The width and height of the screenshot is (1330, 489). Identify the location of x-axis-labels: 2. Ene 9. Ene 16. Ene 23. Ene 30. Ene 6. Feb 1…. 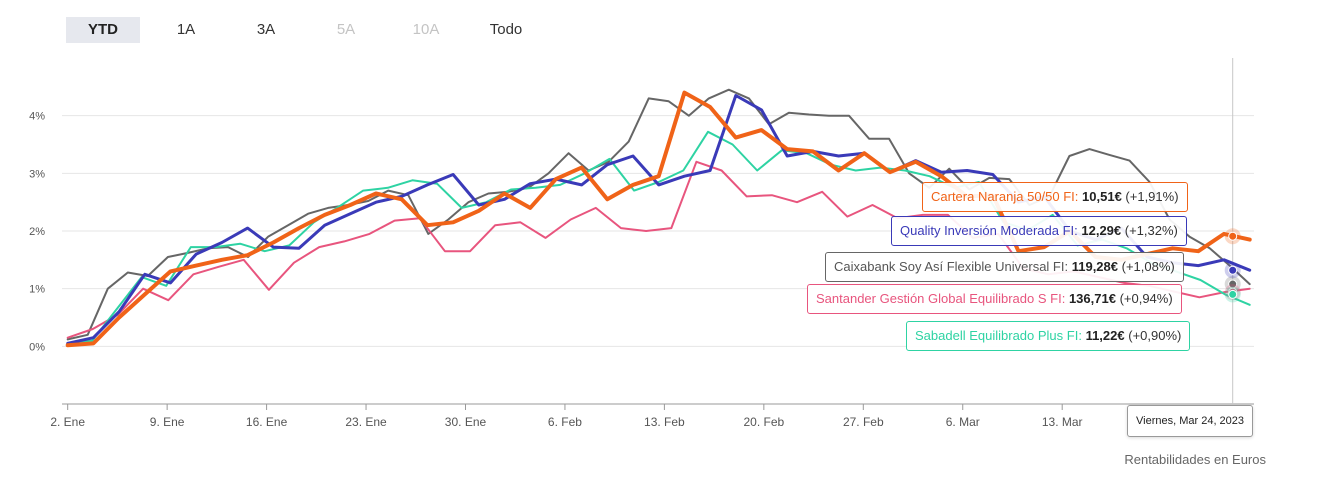
(566, 416).